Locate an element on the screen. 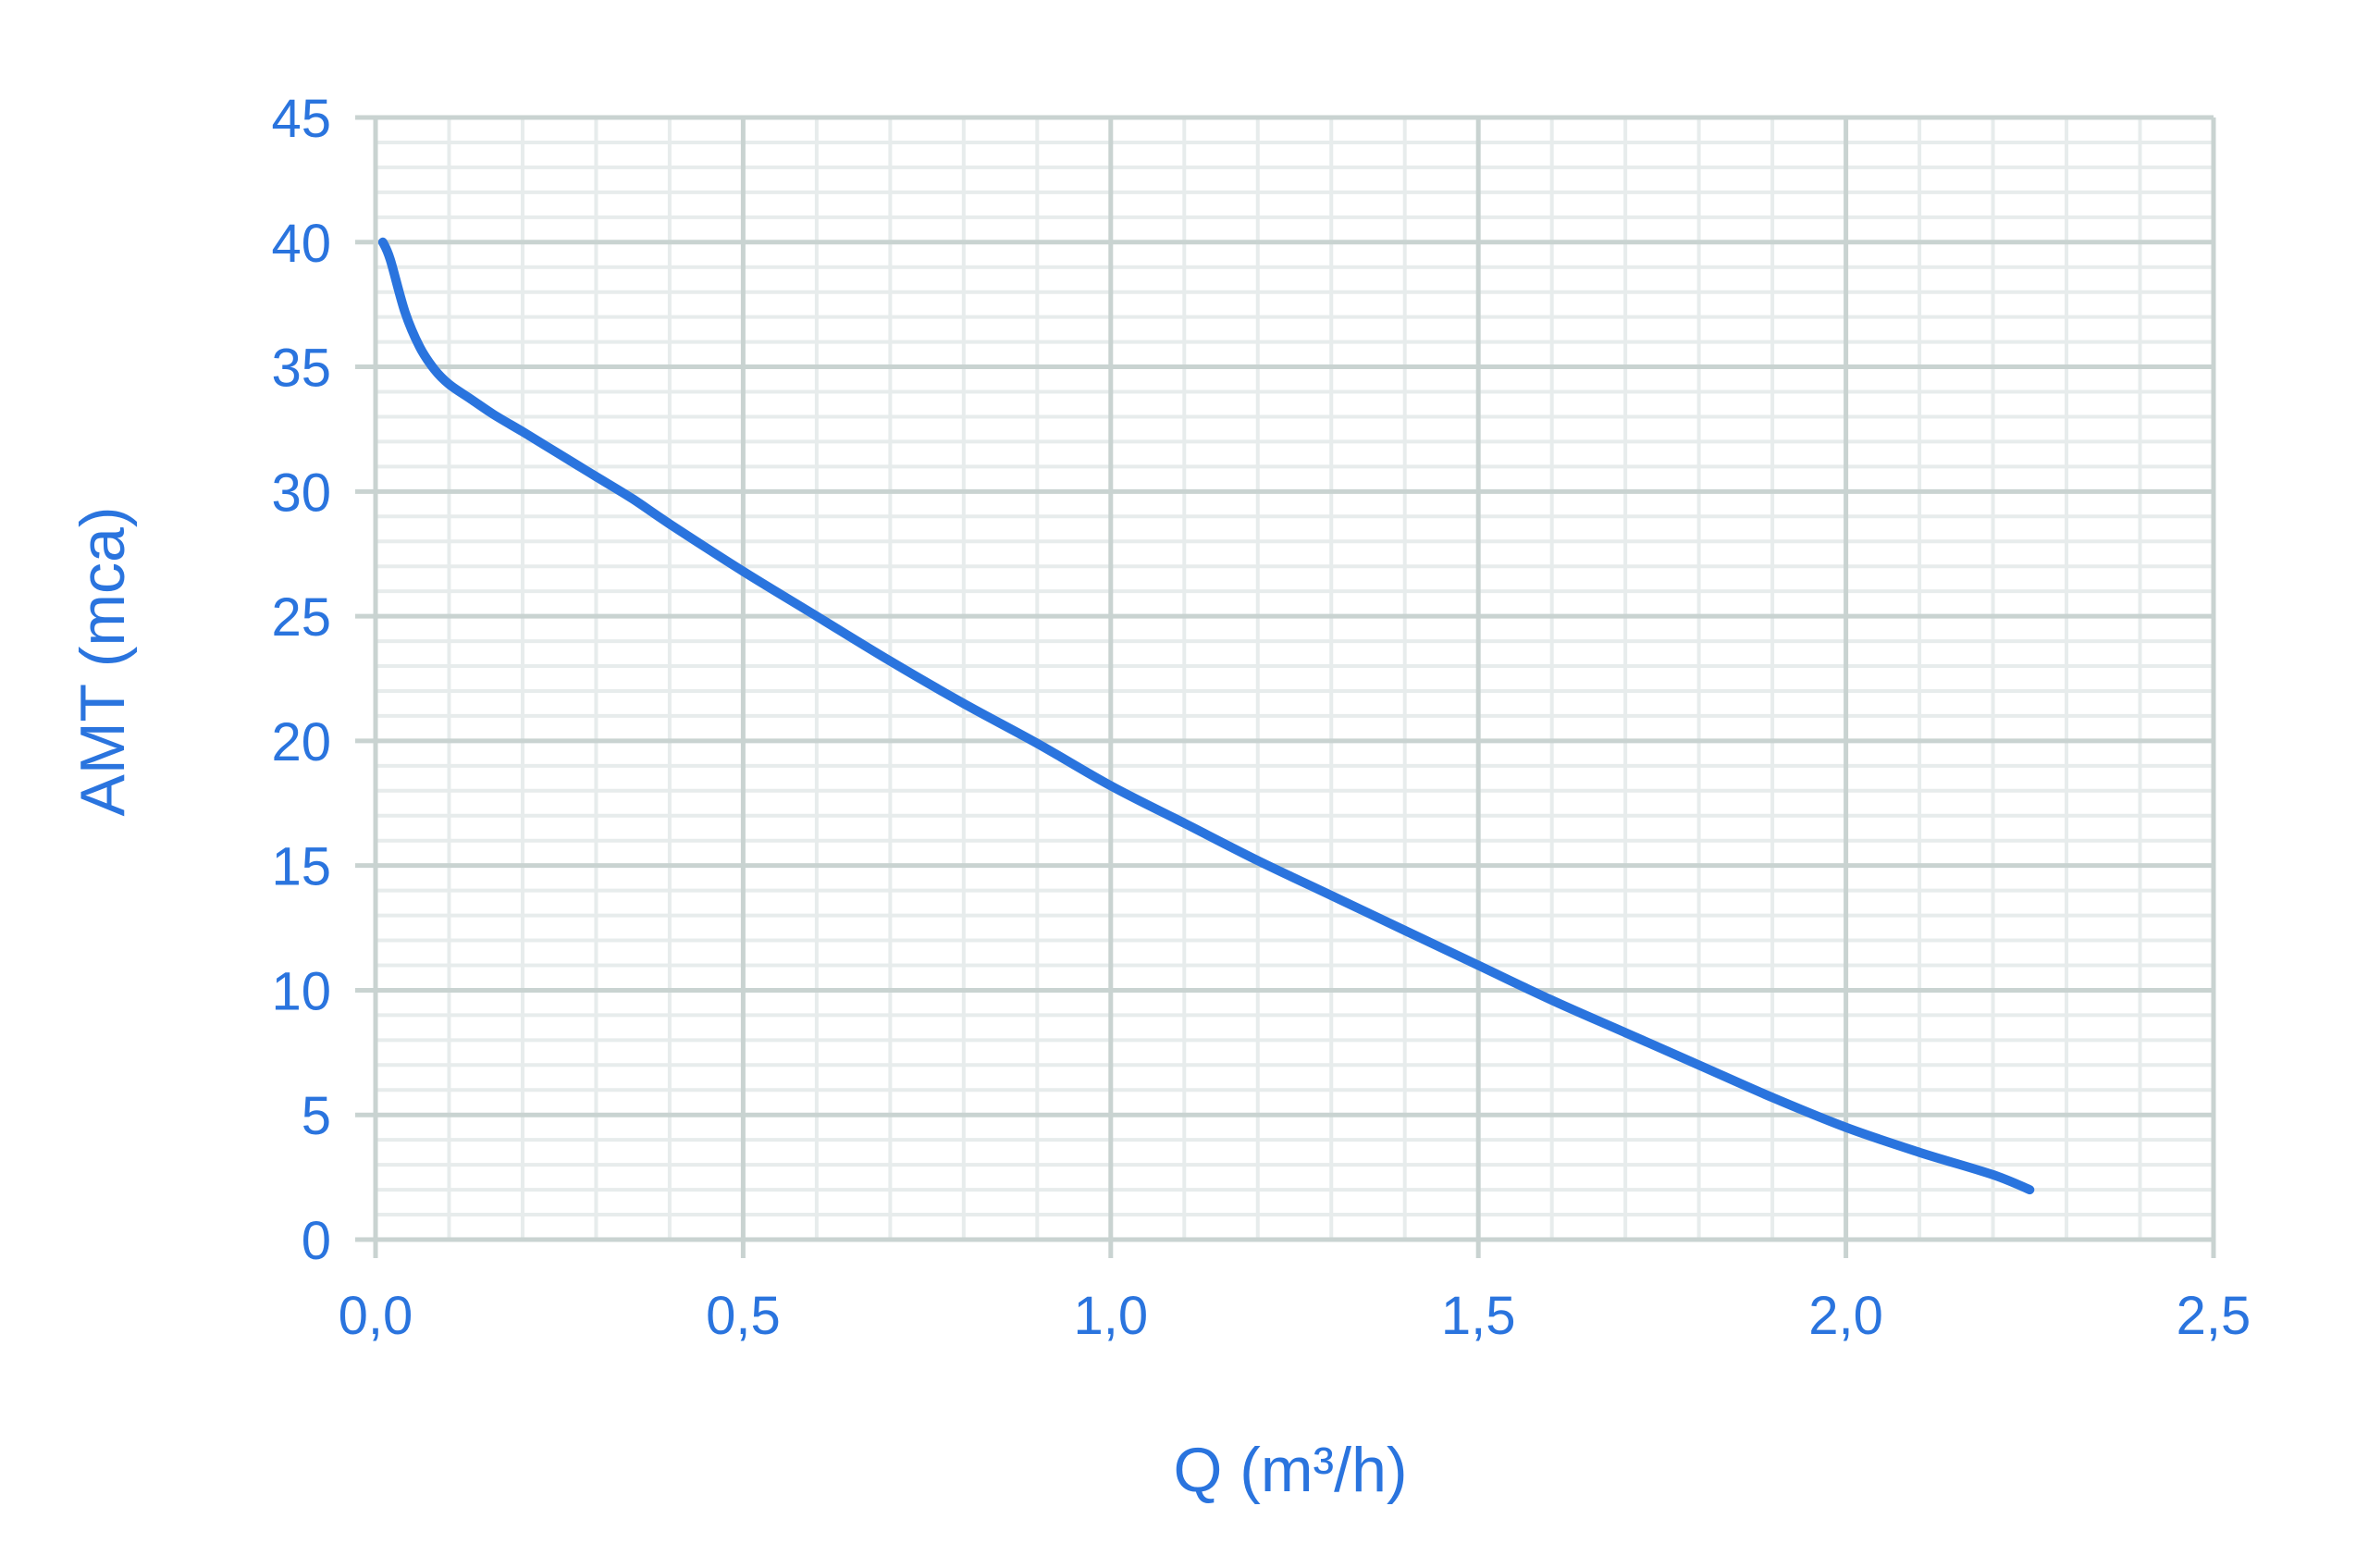 The image size is (2368, 1568). y-tick-label: 25 is located at coordinates (301, 617).